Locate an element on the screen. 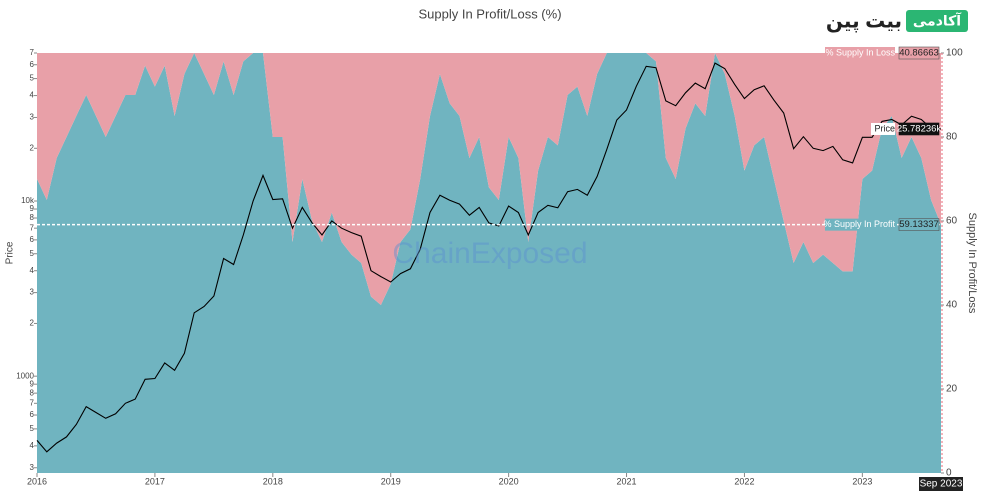  legend-entry: Price is located at coordinates (884, 128).